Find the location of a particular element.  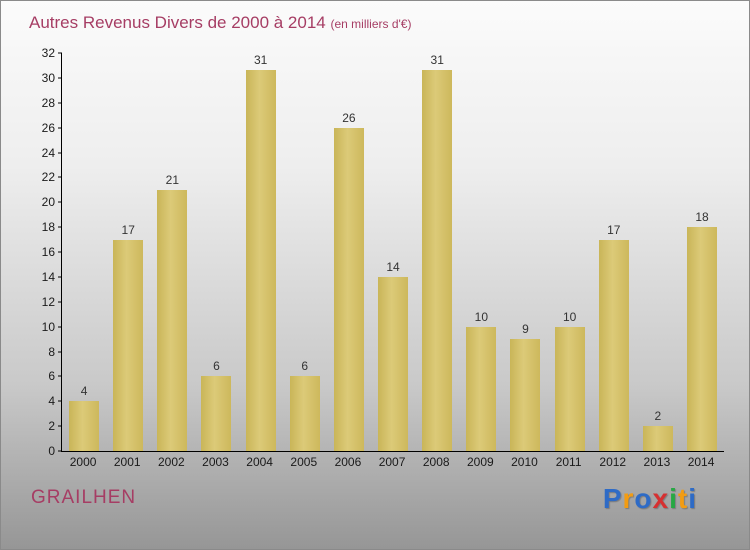

x-tick-label: 2004 is located at coordinates (259, 462).